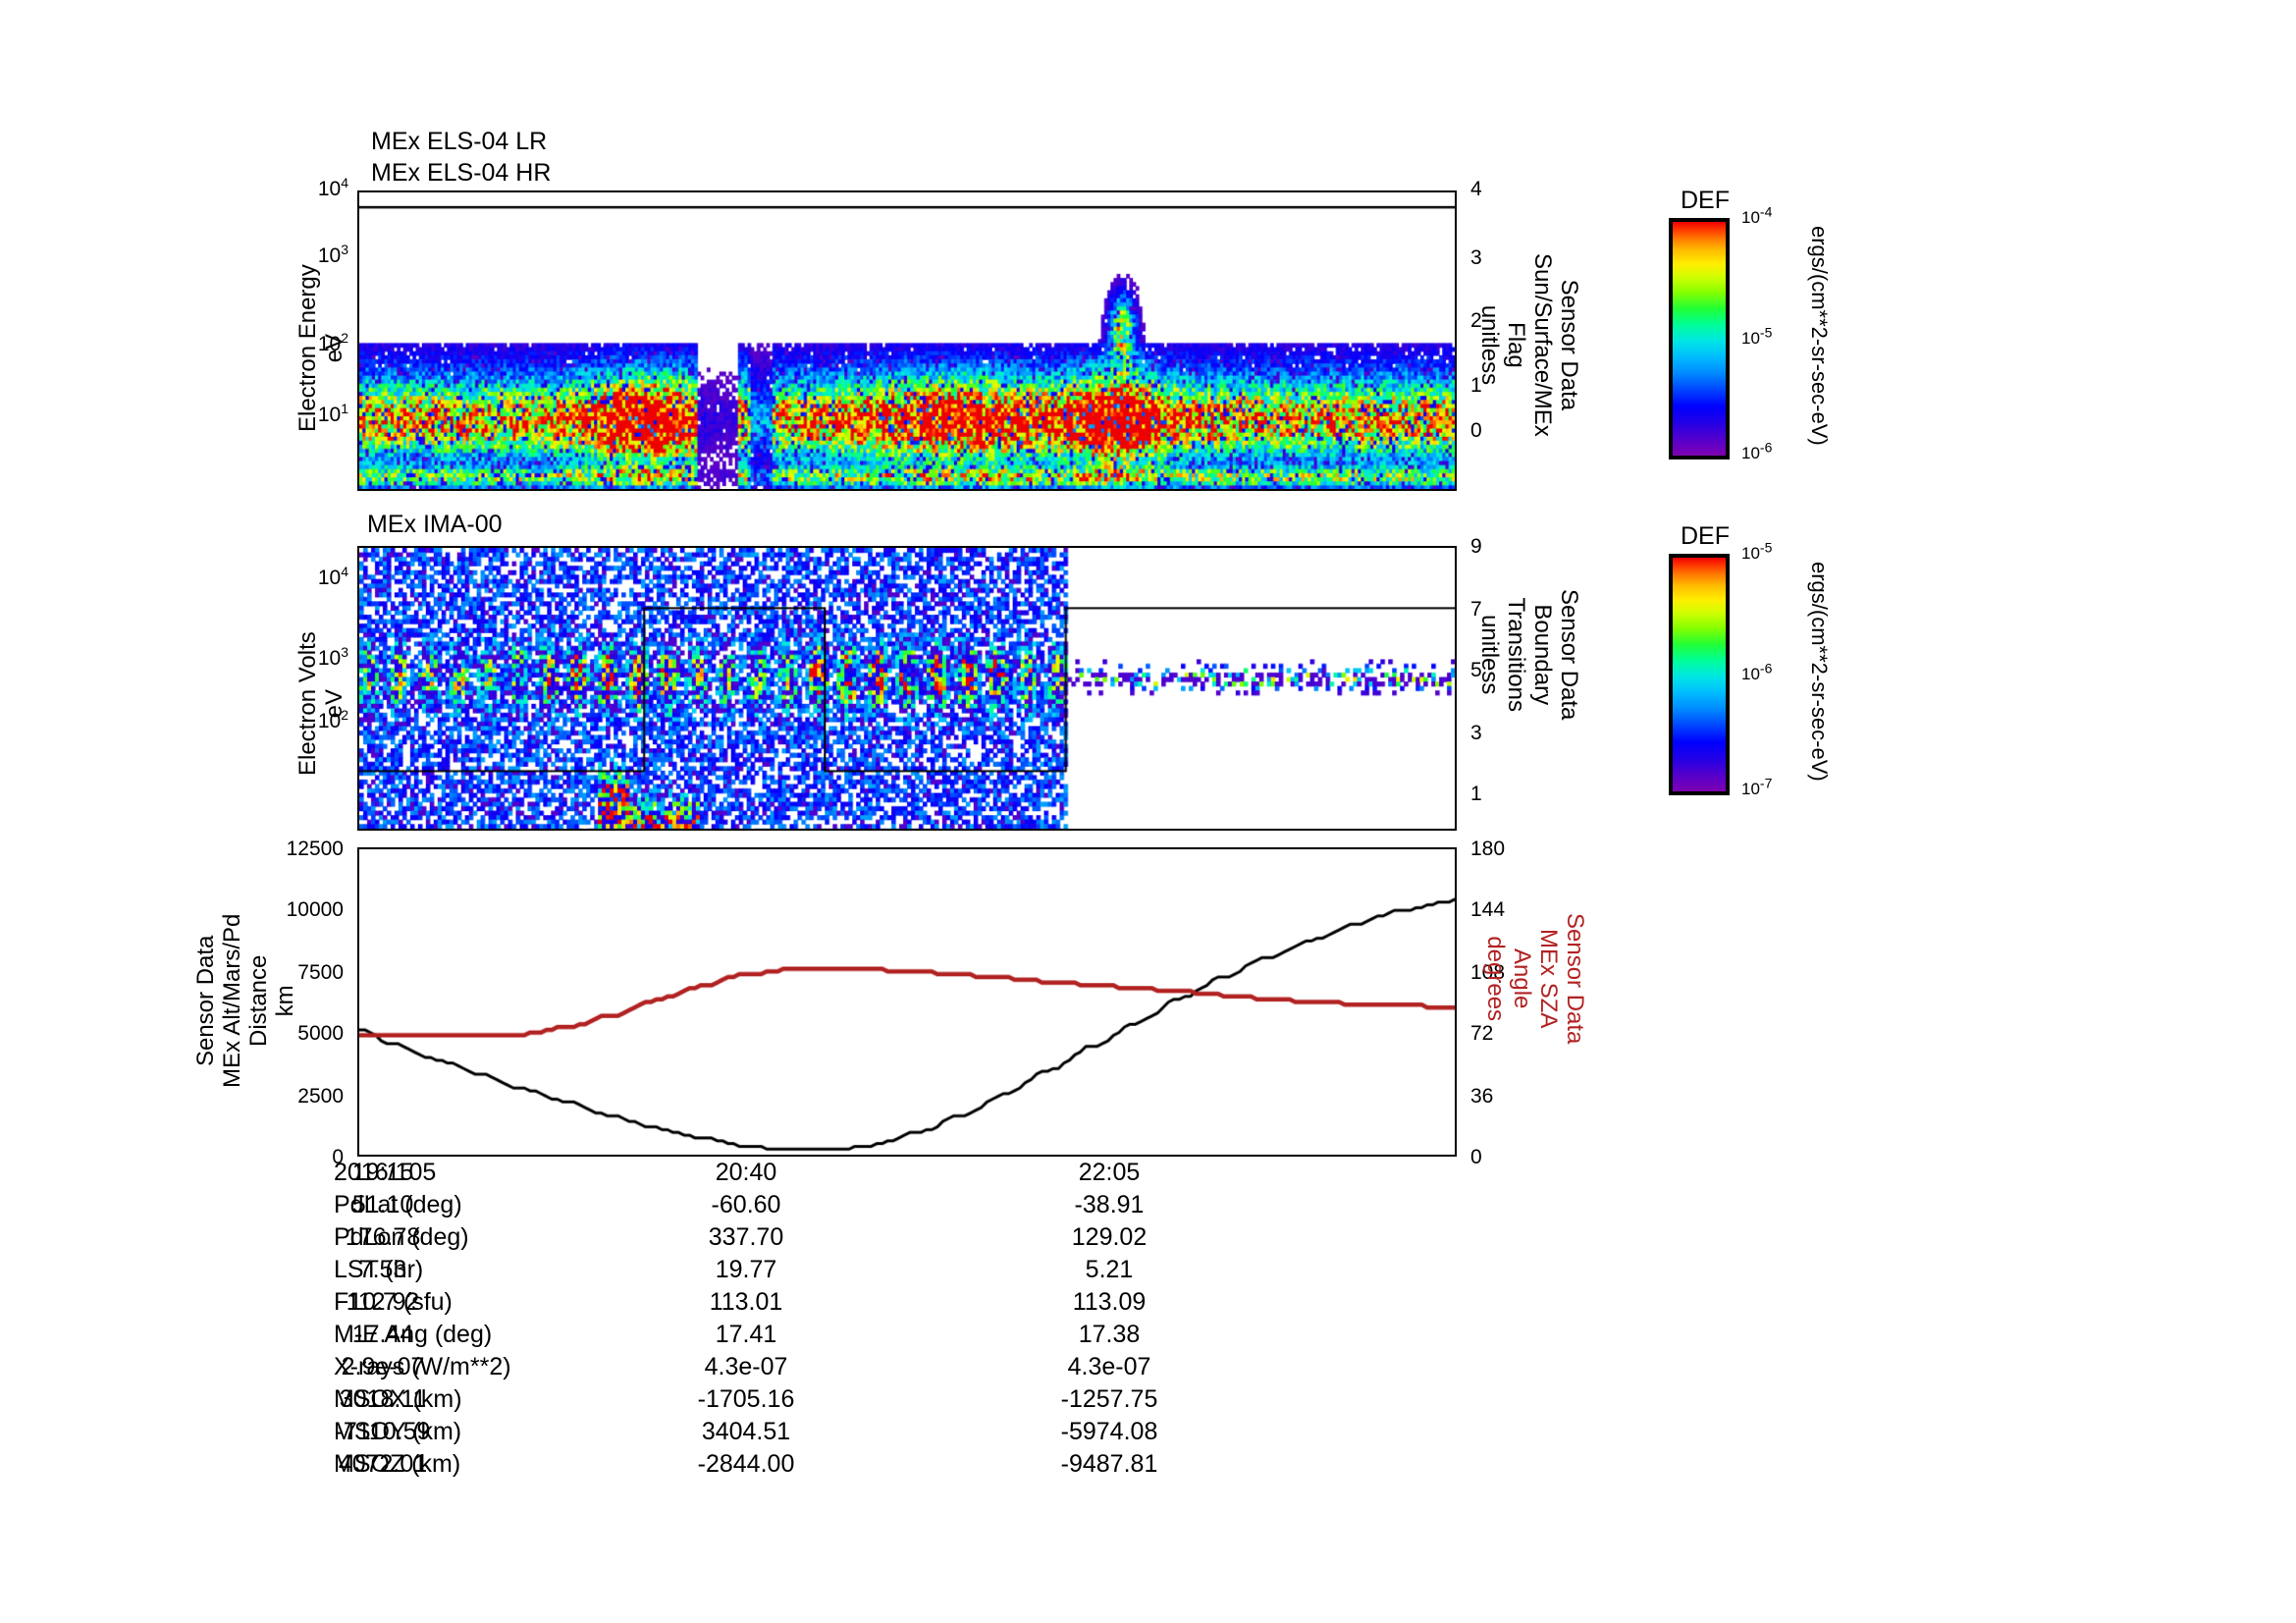 This screenshot has width=2296, height=1623. I want to click on info-table-row: MSOX (km) 3018.11 -1705.16 -1257.75, so click(1148, 1400).